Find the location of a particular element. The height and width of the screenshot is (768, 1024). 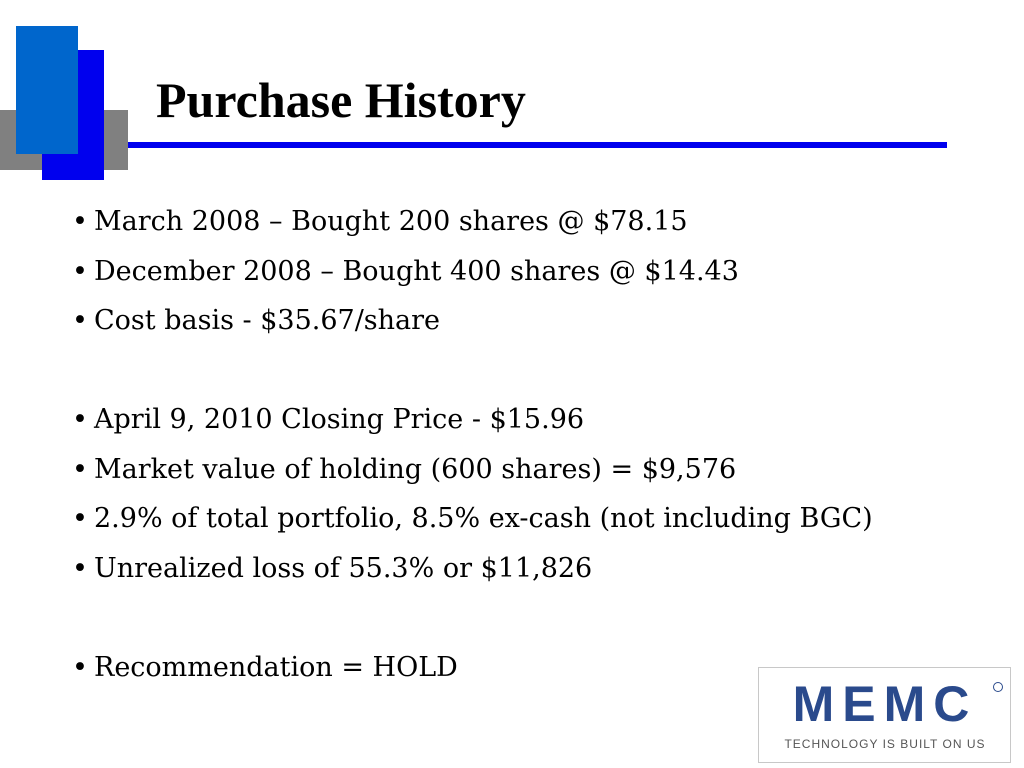

slide-title: Purchase History is located at coordinates (341, 100).